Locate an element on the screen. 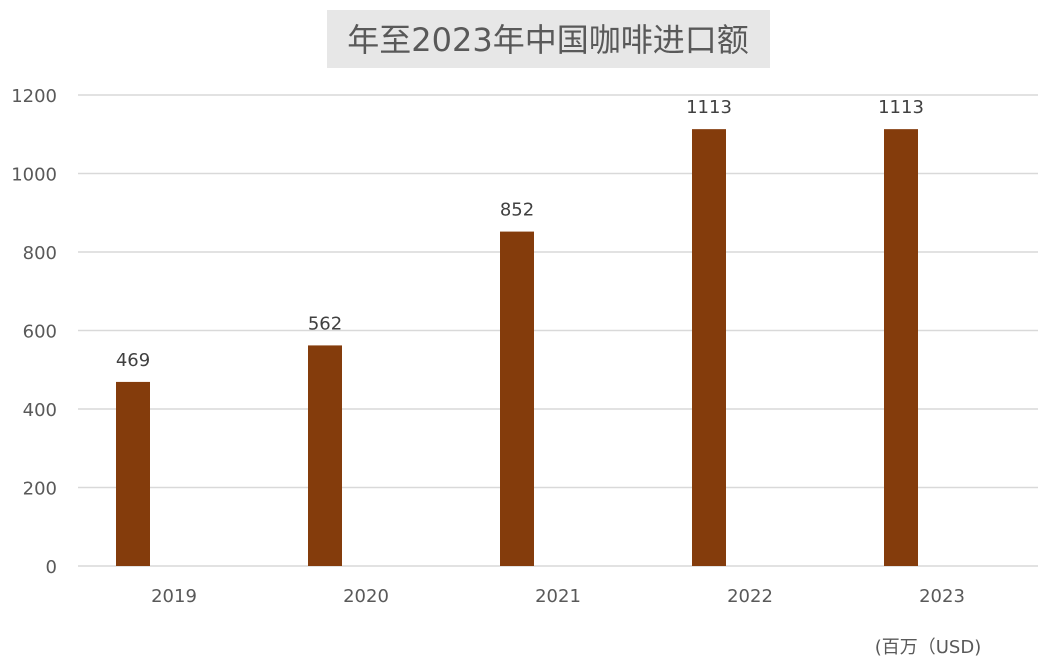  data-label-2022: 1113 is located at coordinates (709, 107).